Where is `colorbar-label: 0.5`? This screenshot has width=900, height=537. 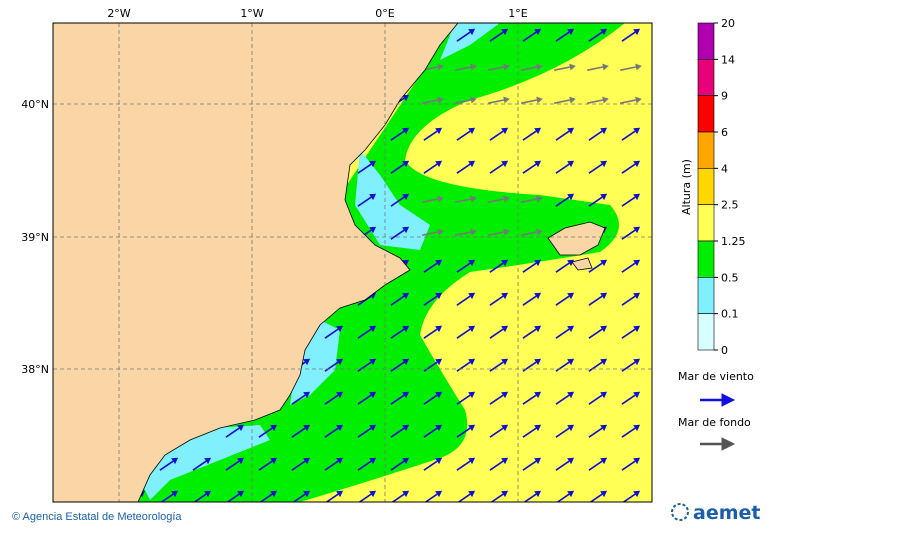
colorbar-label: 0.5 is located at coordinates (730, 277).